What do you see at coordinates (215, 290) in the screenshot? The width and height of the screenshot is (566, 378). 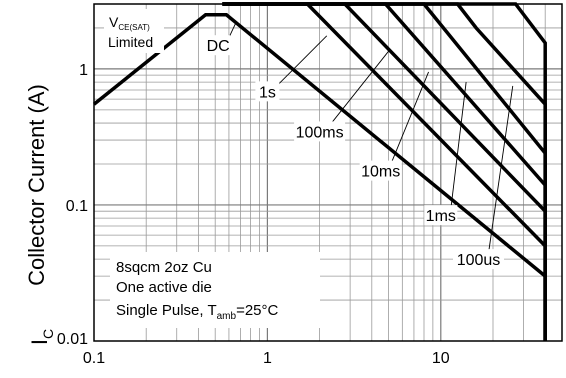 I see `note-bg` at bounding box center [215, 290].